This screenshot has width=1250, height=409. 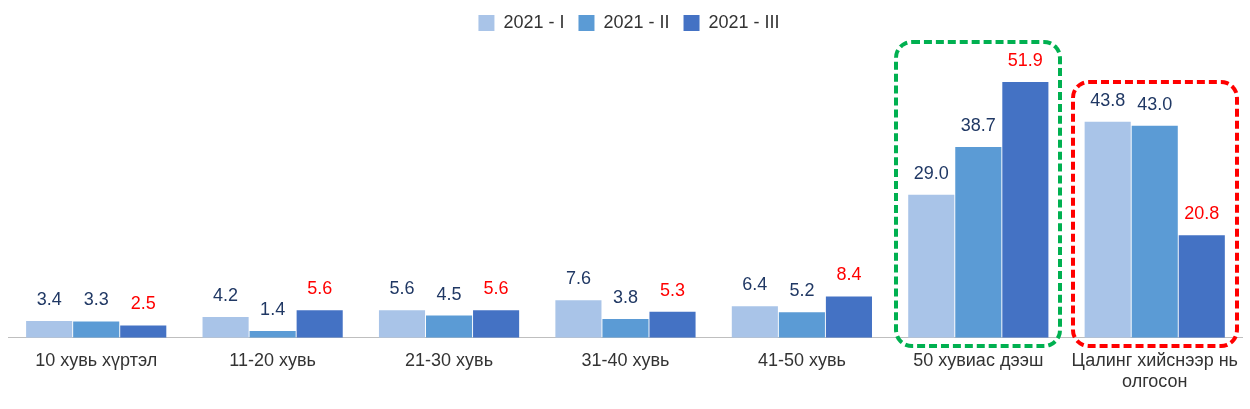 I want to click on x-tick-label: 41-50 хувь, so click(x=801, y=359).